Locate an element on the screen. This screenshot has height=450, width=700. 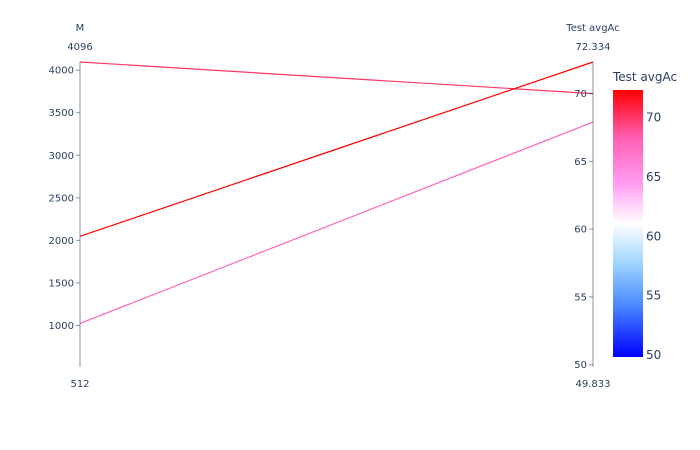
tick-label: 3000 is located at coordinates (61, 156).